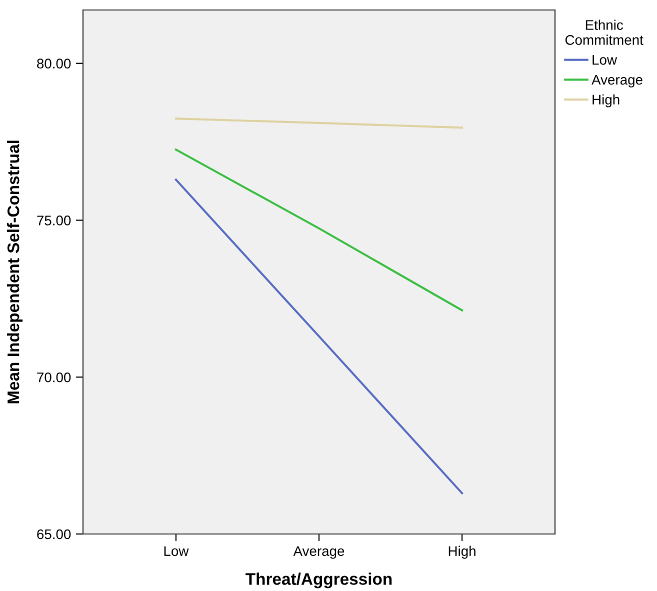  I want to click on y-tick-label: 70.00, so click(54, 377).